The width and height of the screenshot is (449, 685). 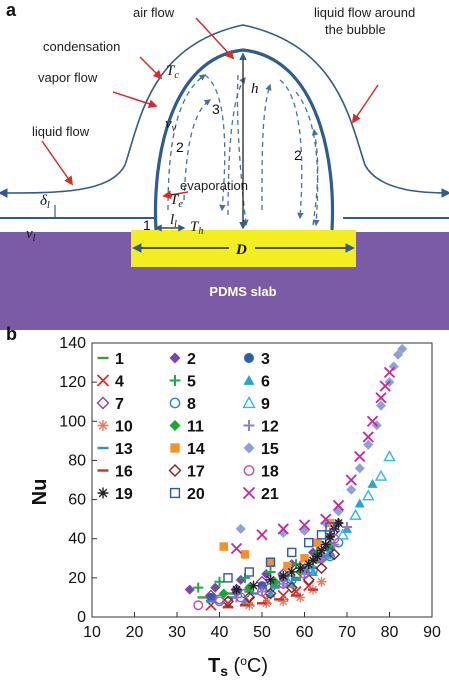 What do you see at coordinates (216, 109) in the screenshot?
I see `region-3-label: 3` at bounding box center [216, 109].